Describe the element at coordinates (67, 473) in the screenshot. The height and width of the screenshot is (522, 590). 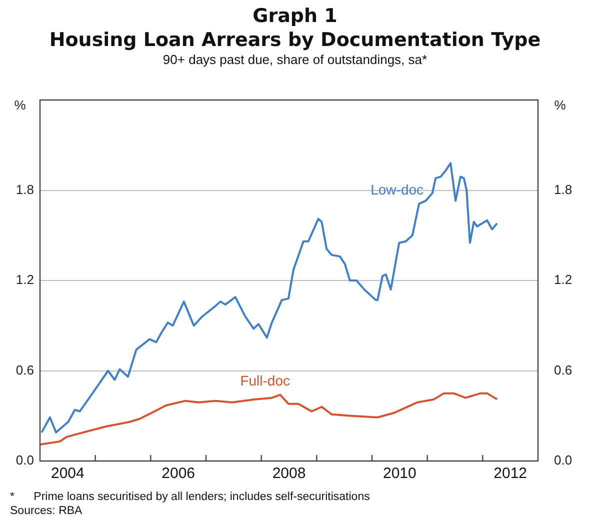
I see `x-tick-label: 2004` at that location.